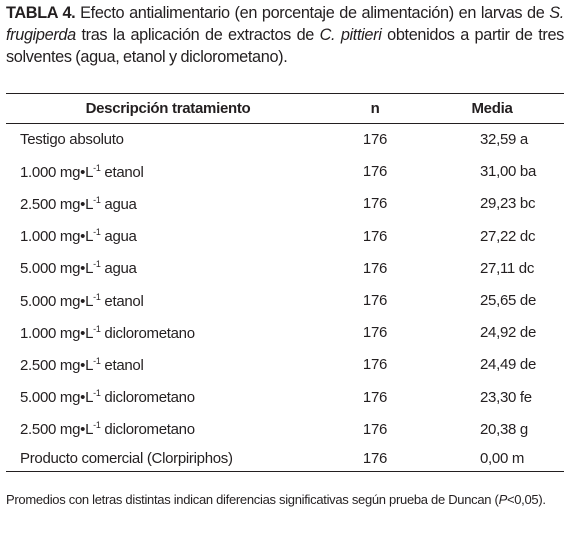 The image size is (571, 533). I want to click on species: C. pittieri, so click(350, 35).